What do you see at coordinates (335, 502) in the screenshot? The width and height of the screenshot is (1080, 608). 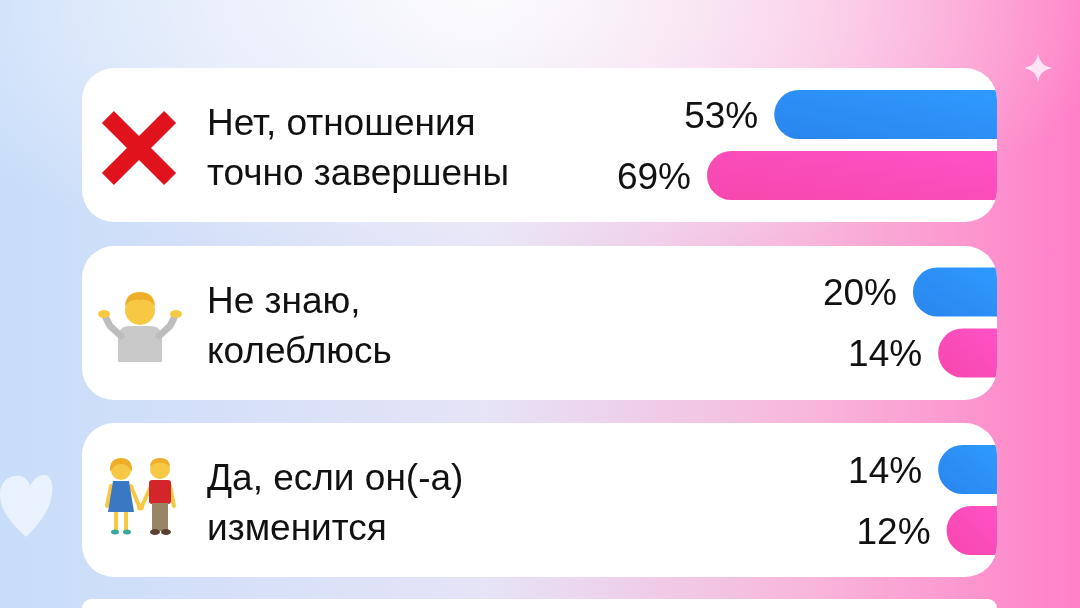 I see `y-tick-label: Да, если он(-а) изменится` at bounding box center [335, 502].